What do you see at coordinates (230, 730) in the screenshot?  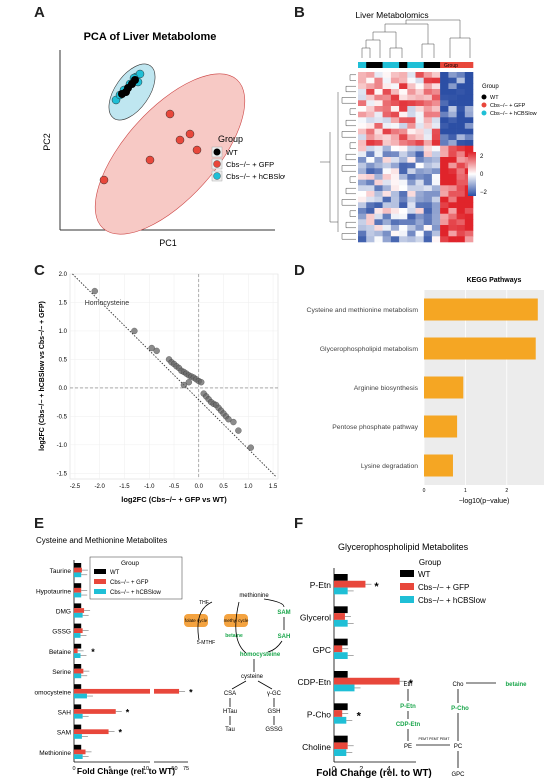 I see `pw-tau: Tau` at bounding box center [230, 730].